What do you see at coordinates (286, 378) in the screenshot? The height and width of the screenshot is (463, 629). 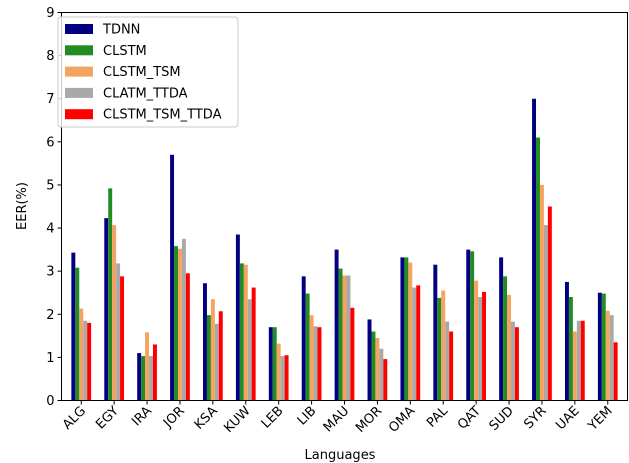 I see `bar-clstm-tsm-ttda-leb` at bounding box center [286, 378].